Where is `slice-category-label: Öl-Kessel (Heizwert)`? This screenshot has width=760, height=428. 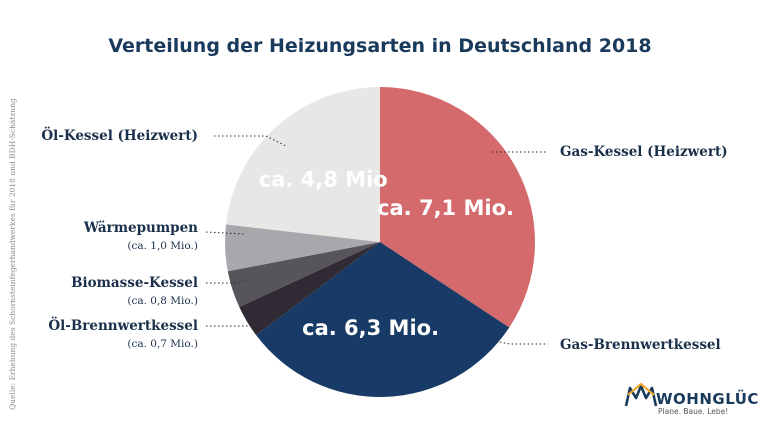
slice-category-label: Öl-Kessel (Heizwert) is located at coordinates (119, 135).